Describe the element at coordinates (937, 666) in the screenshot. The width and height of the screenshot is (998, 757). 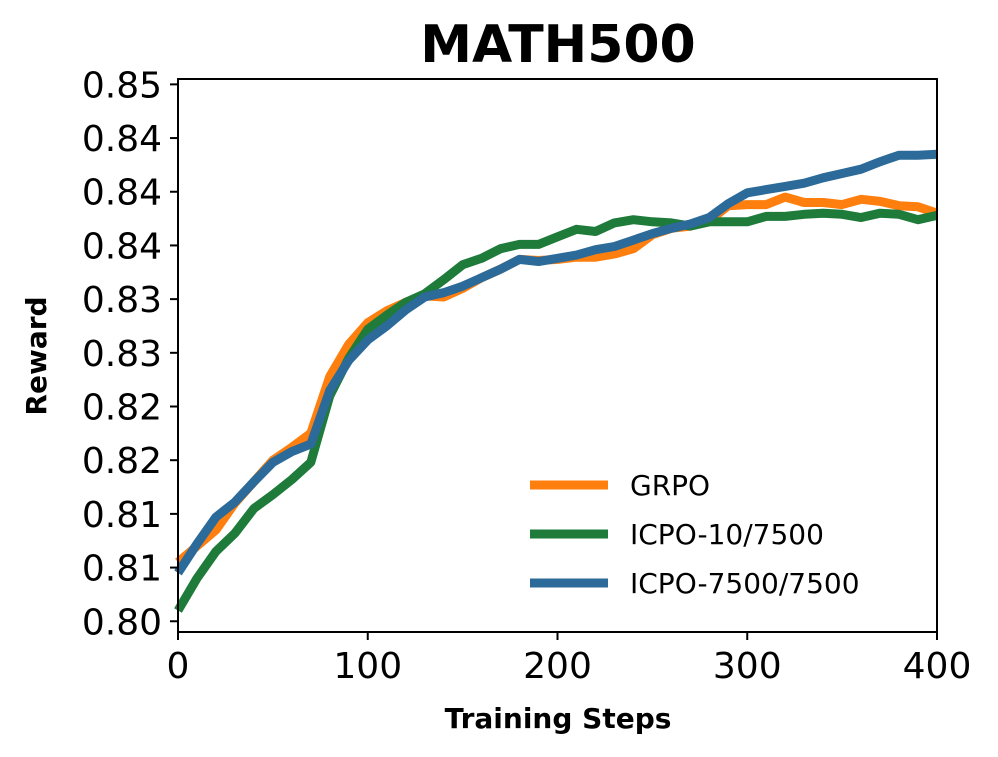
I see `x-tick-label: 400` at that location.